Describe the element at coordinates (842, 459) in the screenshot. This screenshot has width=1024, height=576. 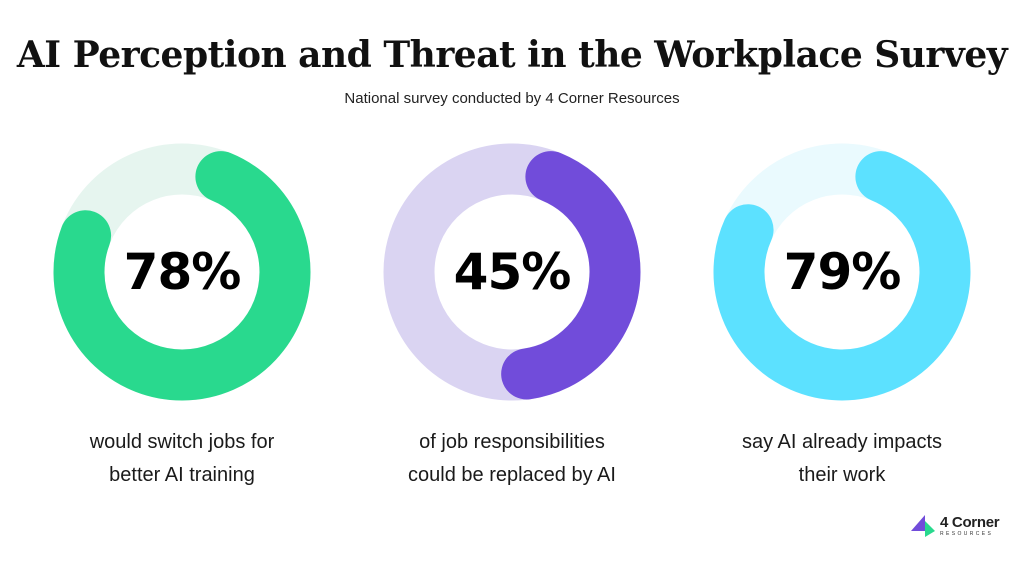
I see `caption-3: say AI already impacts their work` at that location.